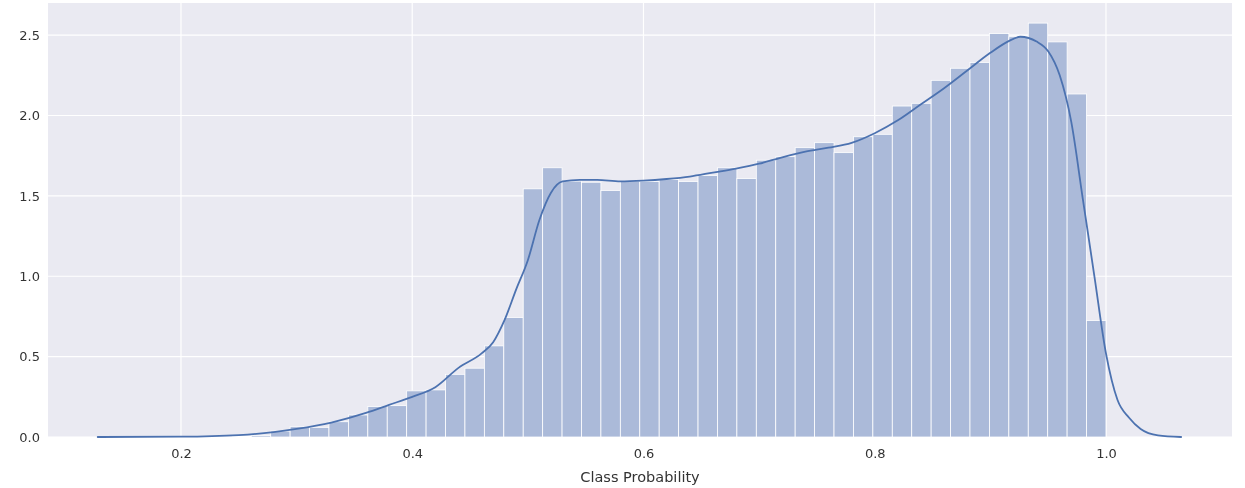 This screenshot has width=1245, height=488. What do you see at coordinates (181, 454) in the screenshot?
I see `x-tick-label: 0.2` at bounding box center [181, 454].